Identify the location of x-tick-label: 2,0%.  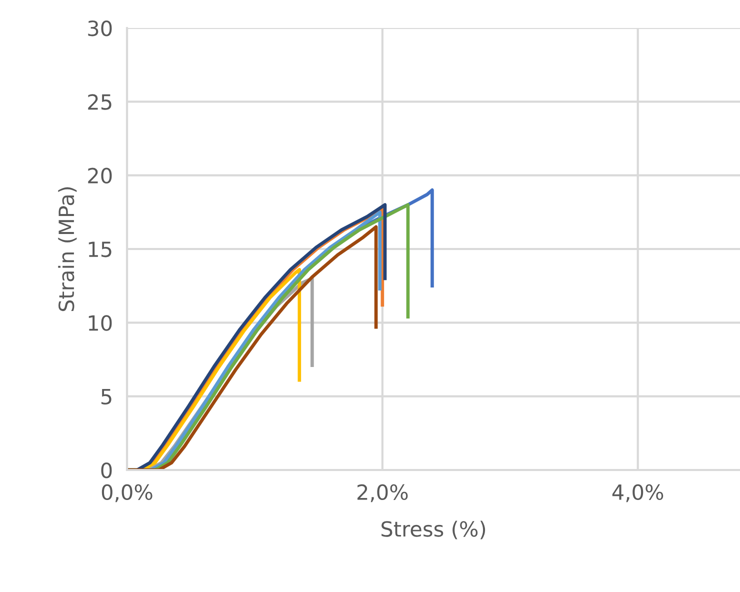
(382, 493).